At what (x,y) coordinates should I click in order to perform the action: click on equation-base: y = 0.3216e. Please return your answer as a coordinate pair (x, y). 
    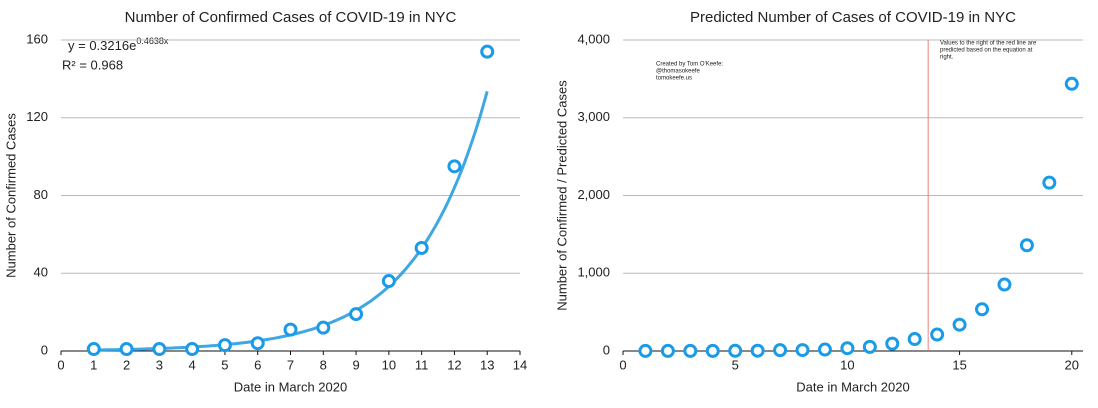
    Looking at the image, I should click on (102, 45).